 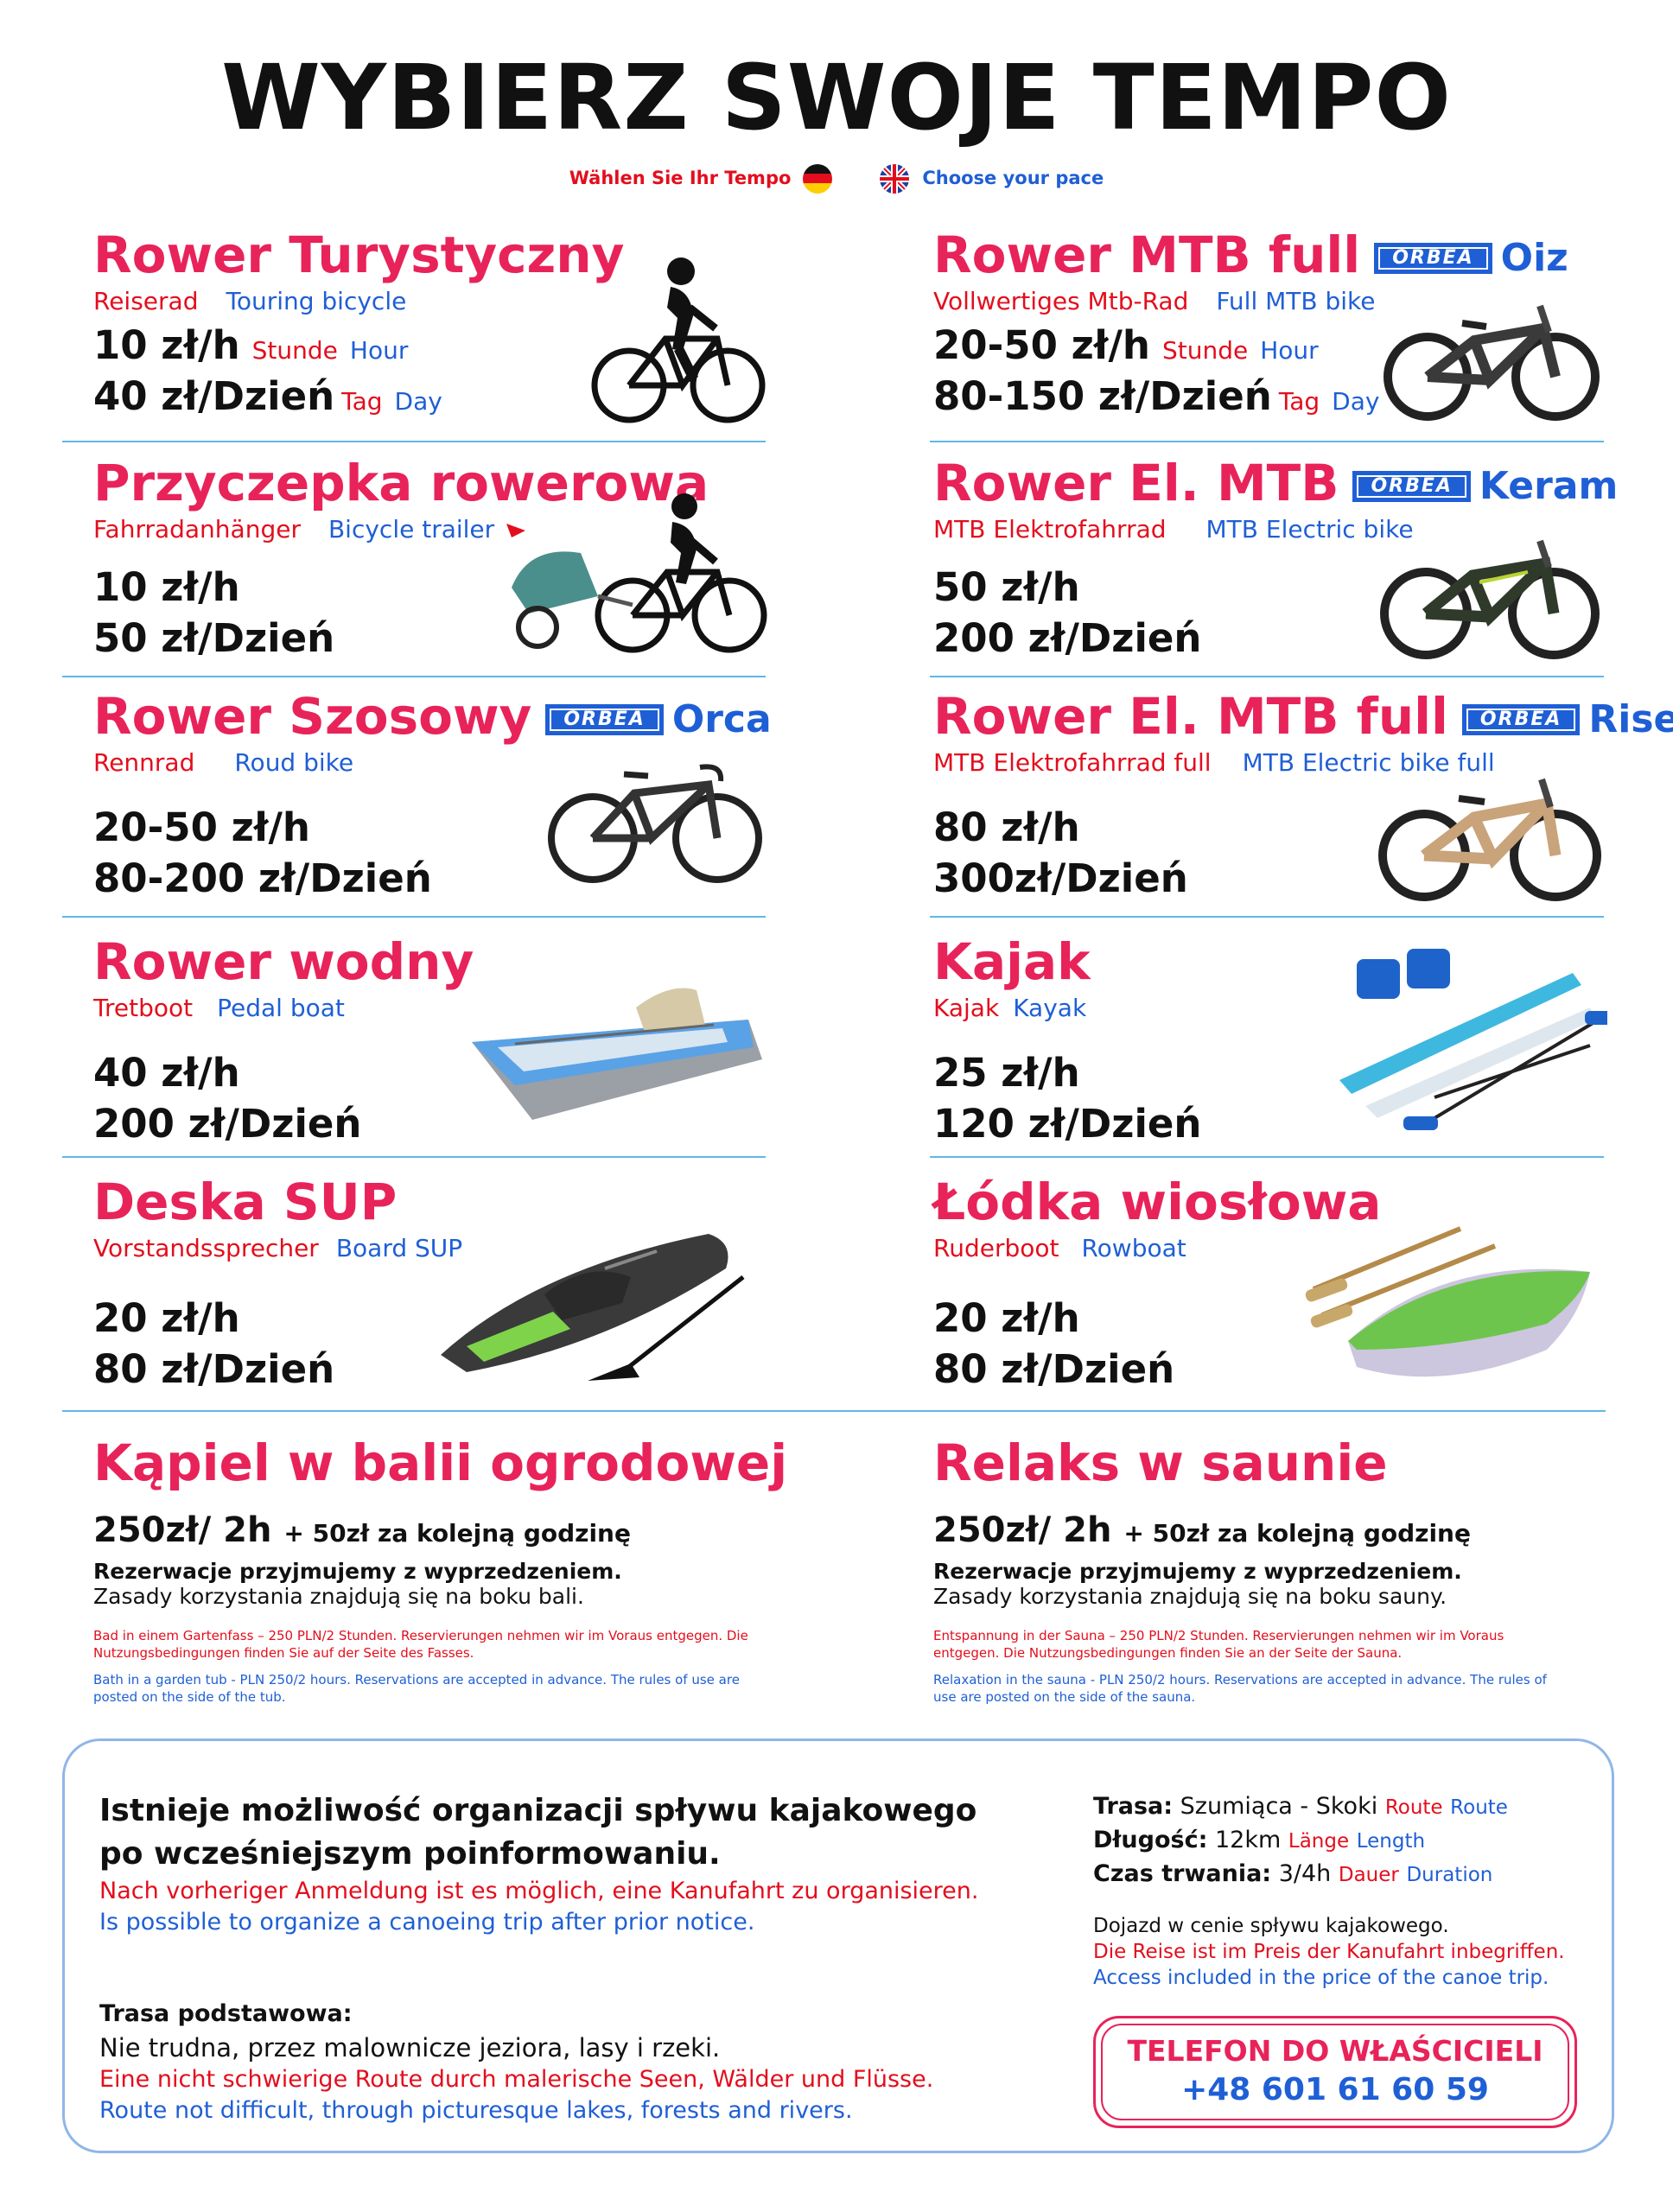 What do you see at coordinates (227, 1123) in the screenshot?
I see `price-day: 200 zł/Dzień` at bounding box center [227, 1123].